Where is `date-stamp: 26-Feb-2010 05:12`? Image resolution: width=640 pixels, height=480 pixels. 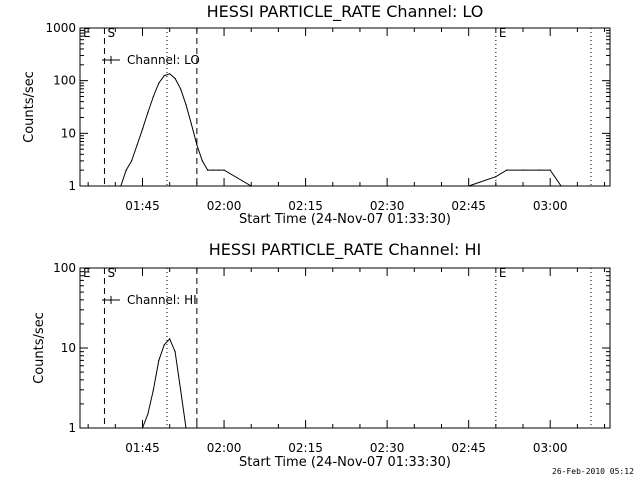
date-stamp: 26-Feb-2010 05:12 is located at coordinates (593, 471).